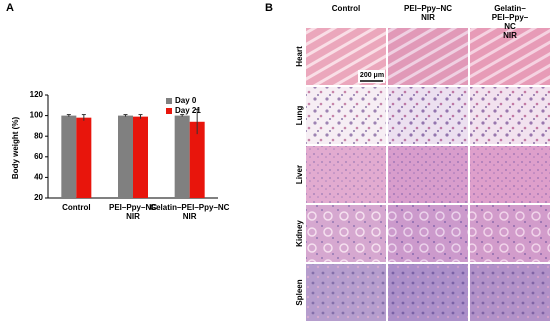  I want to click on y-axis-label: Body weight (%), so click(15, 148).